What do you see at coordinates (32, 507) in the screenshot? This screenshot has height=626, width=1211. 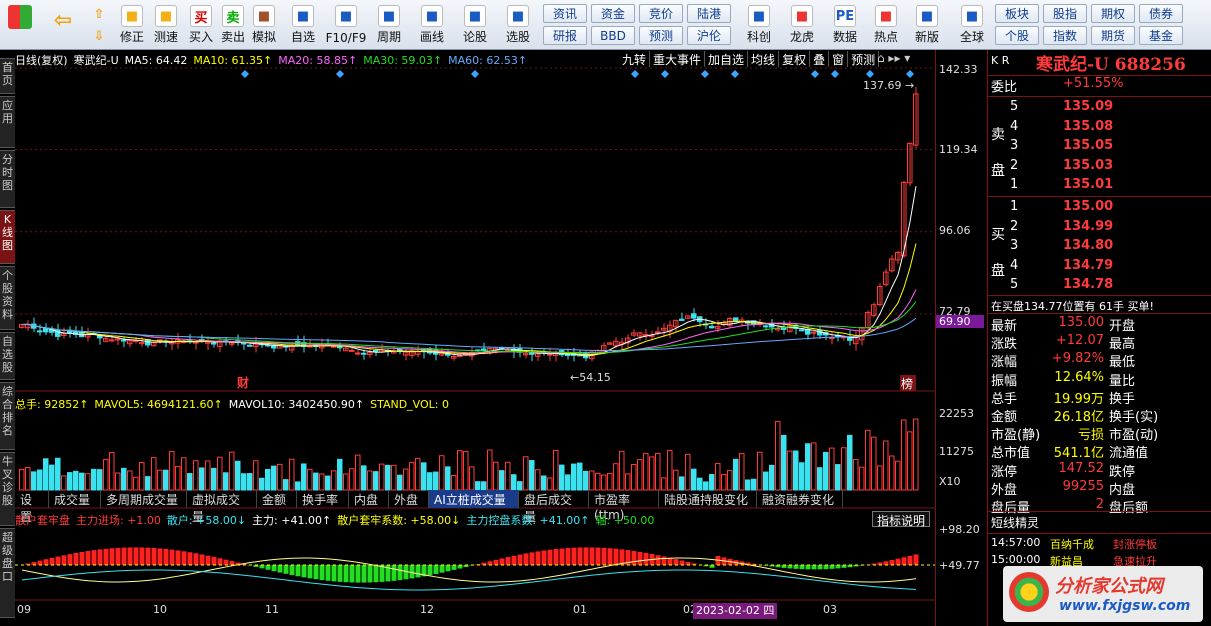 I see `bottom-tab-0: 设置` at bounding box center [32, 507].